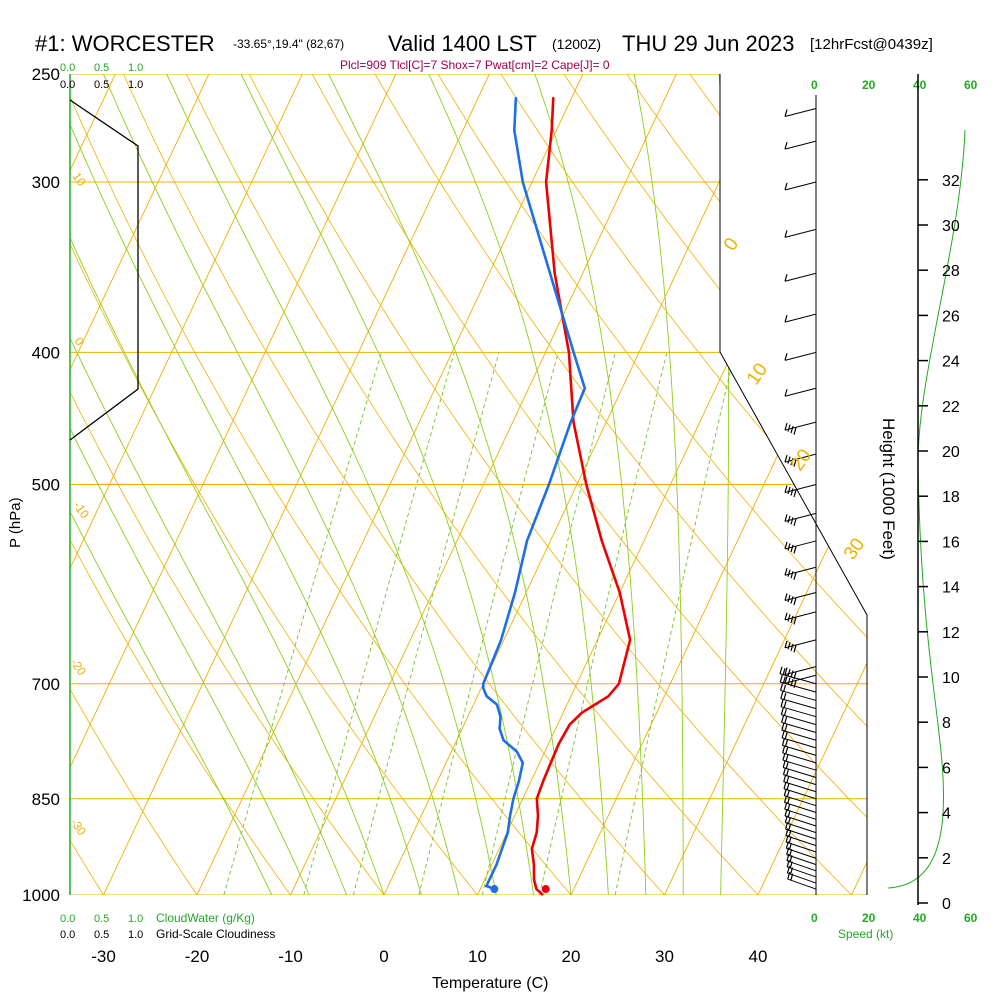 This screenshot has height=1000, width=1000. Describe the element at coordinates (477, 956) in the screenshot. I see `temperature-tick-label: 10` at that location.